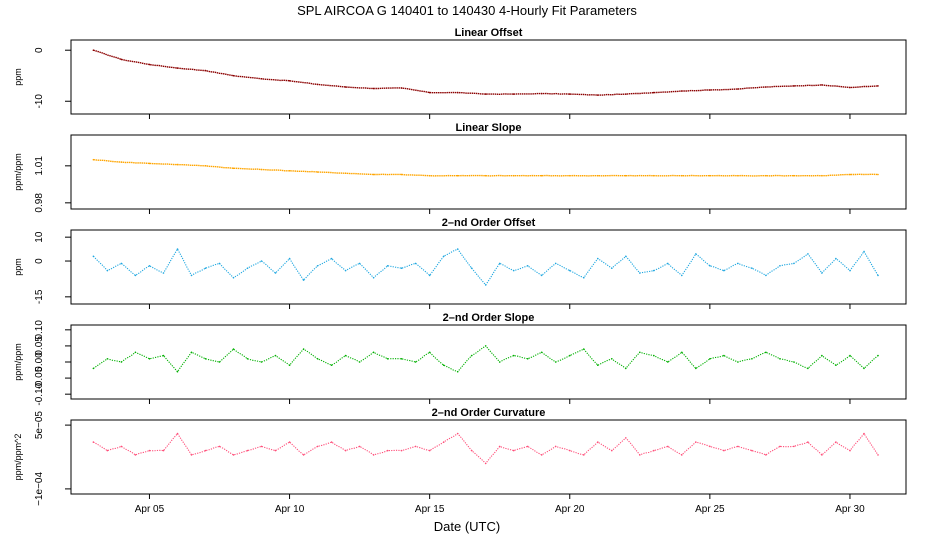 The image size is (936, 540). What do you see at coordinates (39, 362) in the screenshot?
I see `y-tick-label: 0.00` at bounding box center [39, 362].